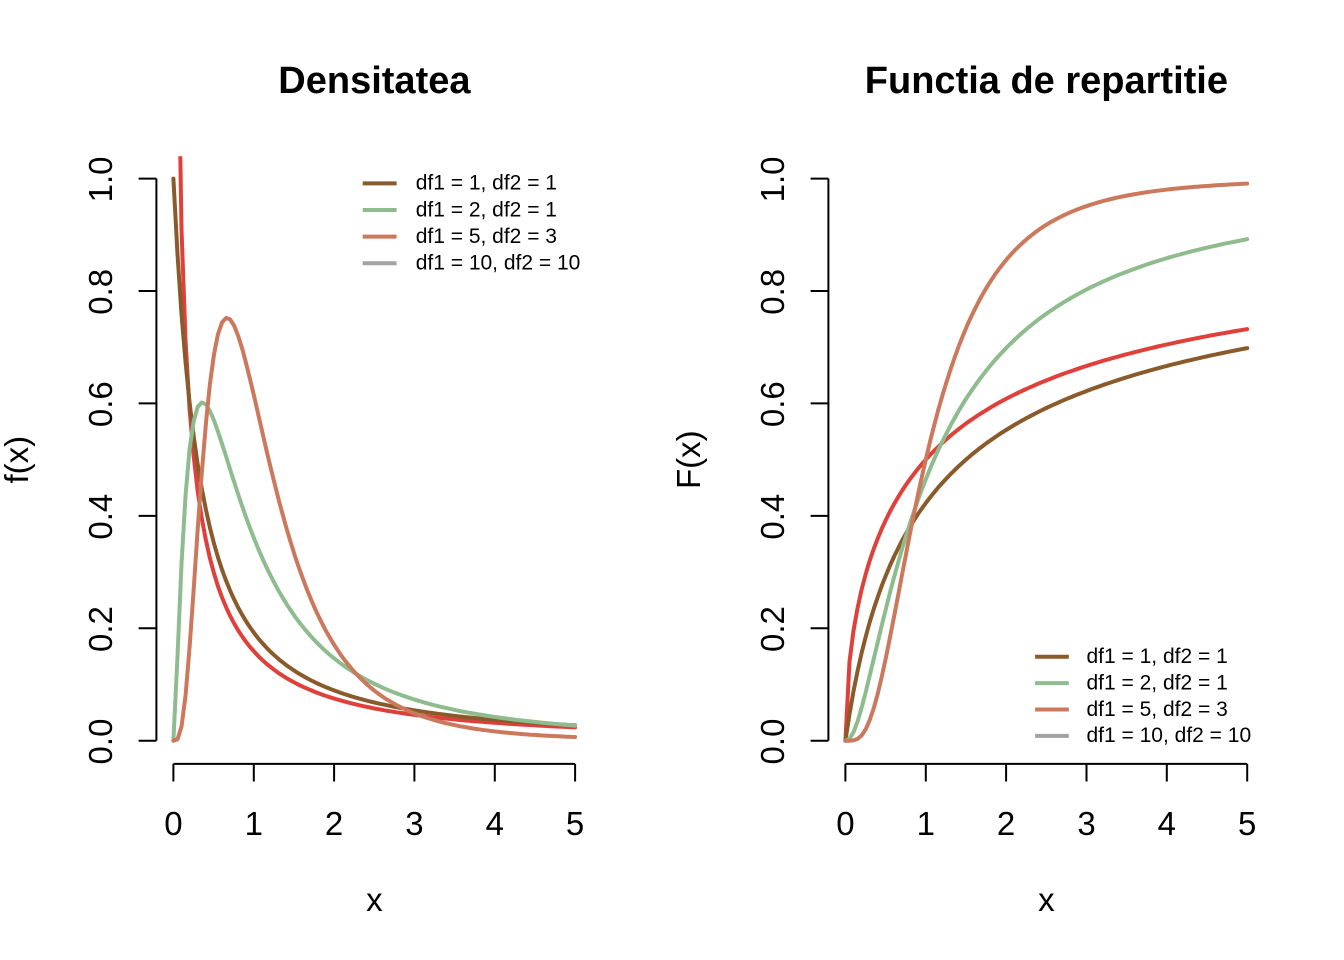  What do you see at coordinates (1046, 81) in the screenshot?
I see `svg-text: Functia de repartitie` at bounding box center [1046, 81].